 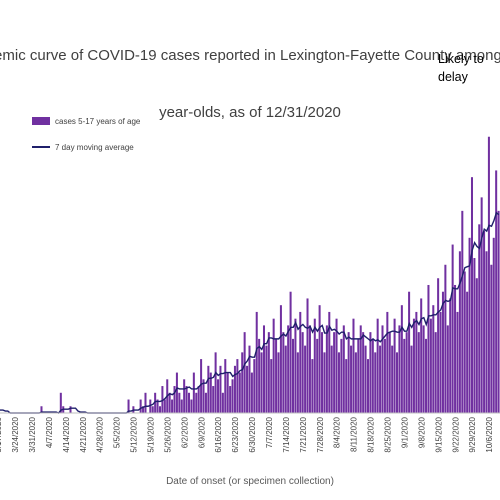 What do you see at coordinates (371, 434) in the screenshot?
I see `x-tick-label: 8/18/2020` at bounding box center [371, 434].